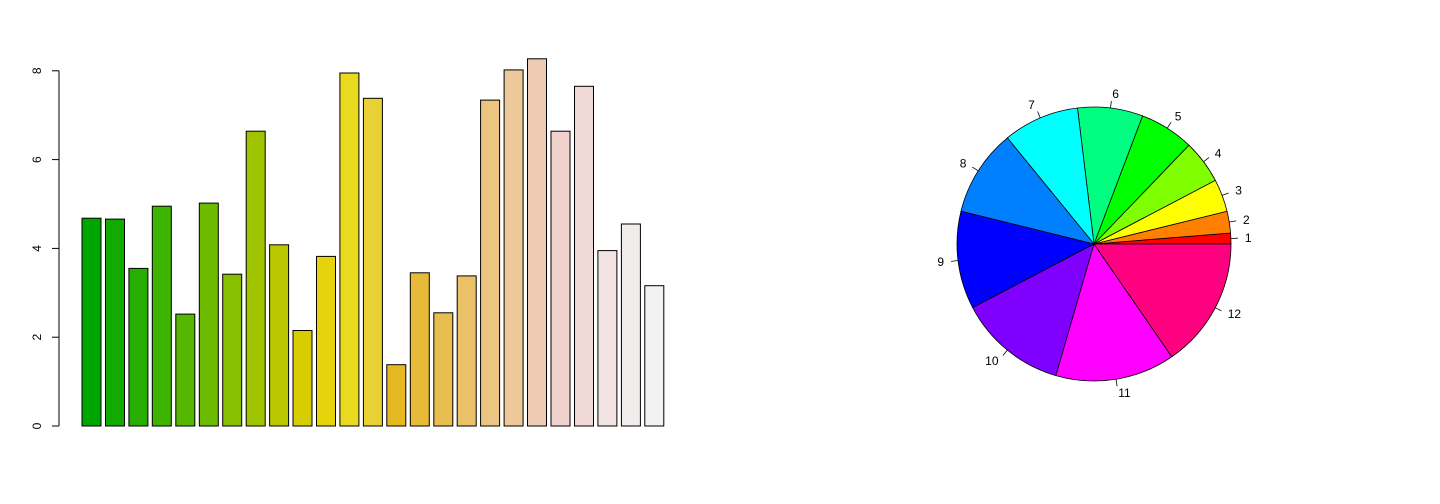 The image size is (1440, 504). Describe the element at coordinates (37, 425) in the screenshot. I see `y-tick-label: 0` at that location.